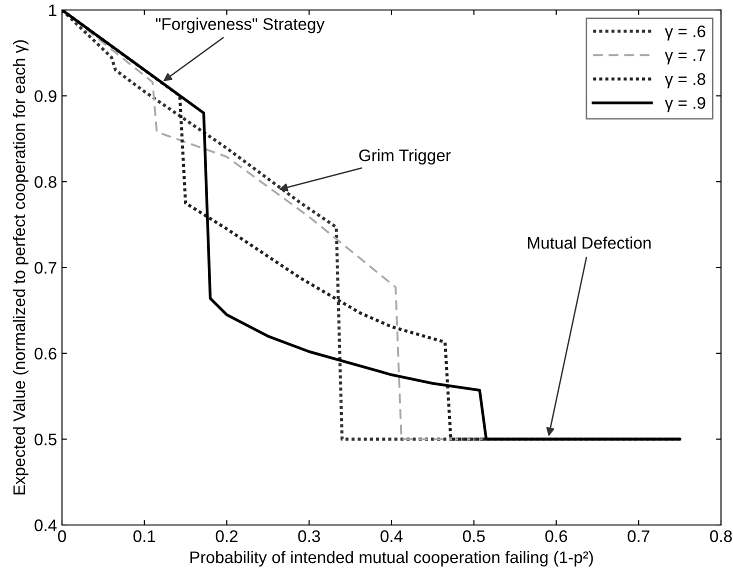 This screenshot has height=573, width=733. Describe the element at coordinates (45, 268) in the screenshot. I see `y-tick-label: 0.7` at that location.